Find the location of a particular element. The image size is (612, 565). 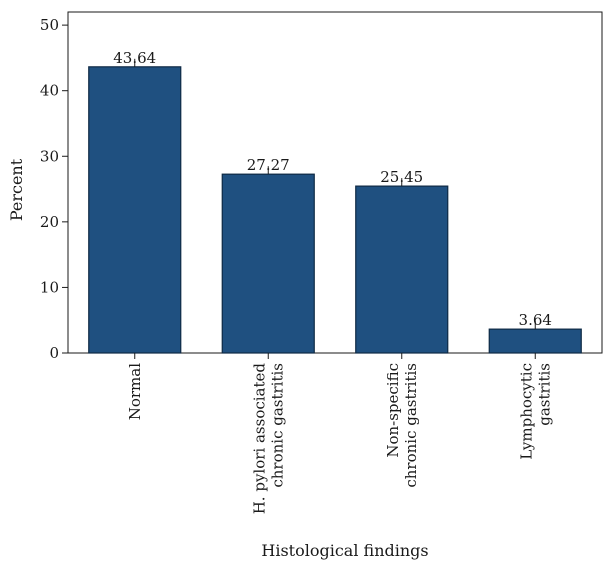

y-tick-label: 0 is located at coordinates (54, 353).